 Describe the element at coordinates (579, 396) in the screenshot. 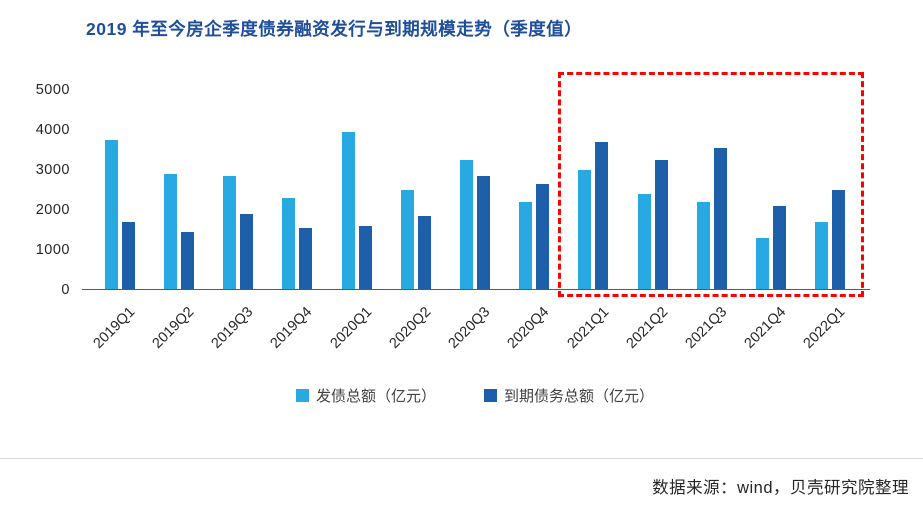

I see `legend-label: 到期债务总额（亿元）` at that location.